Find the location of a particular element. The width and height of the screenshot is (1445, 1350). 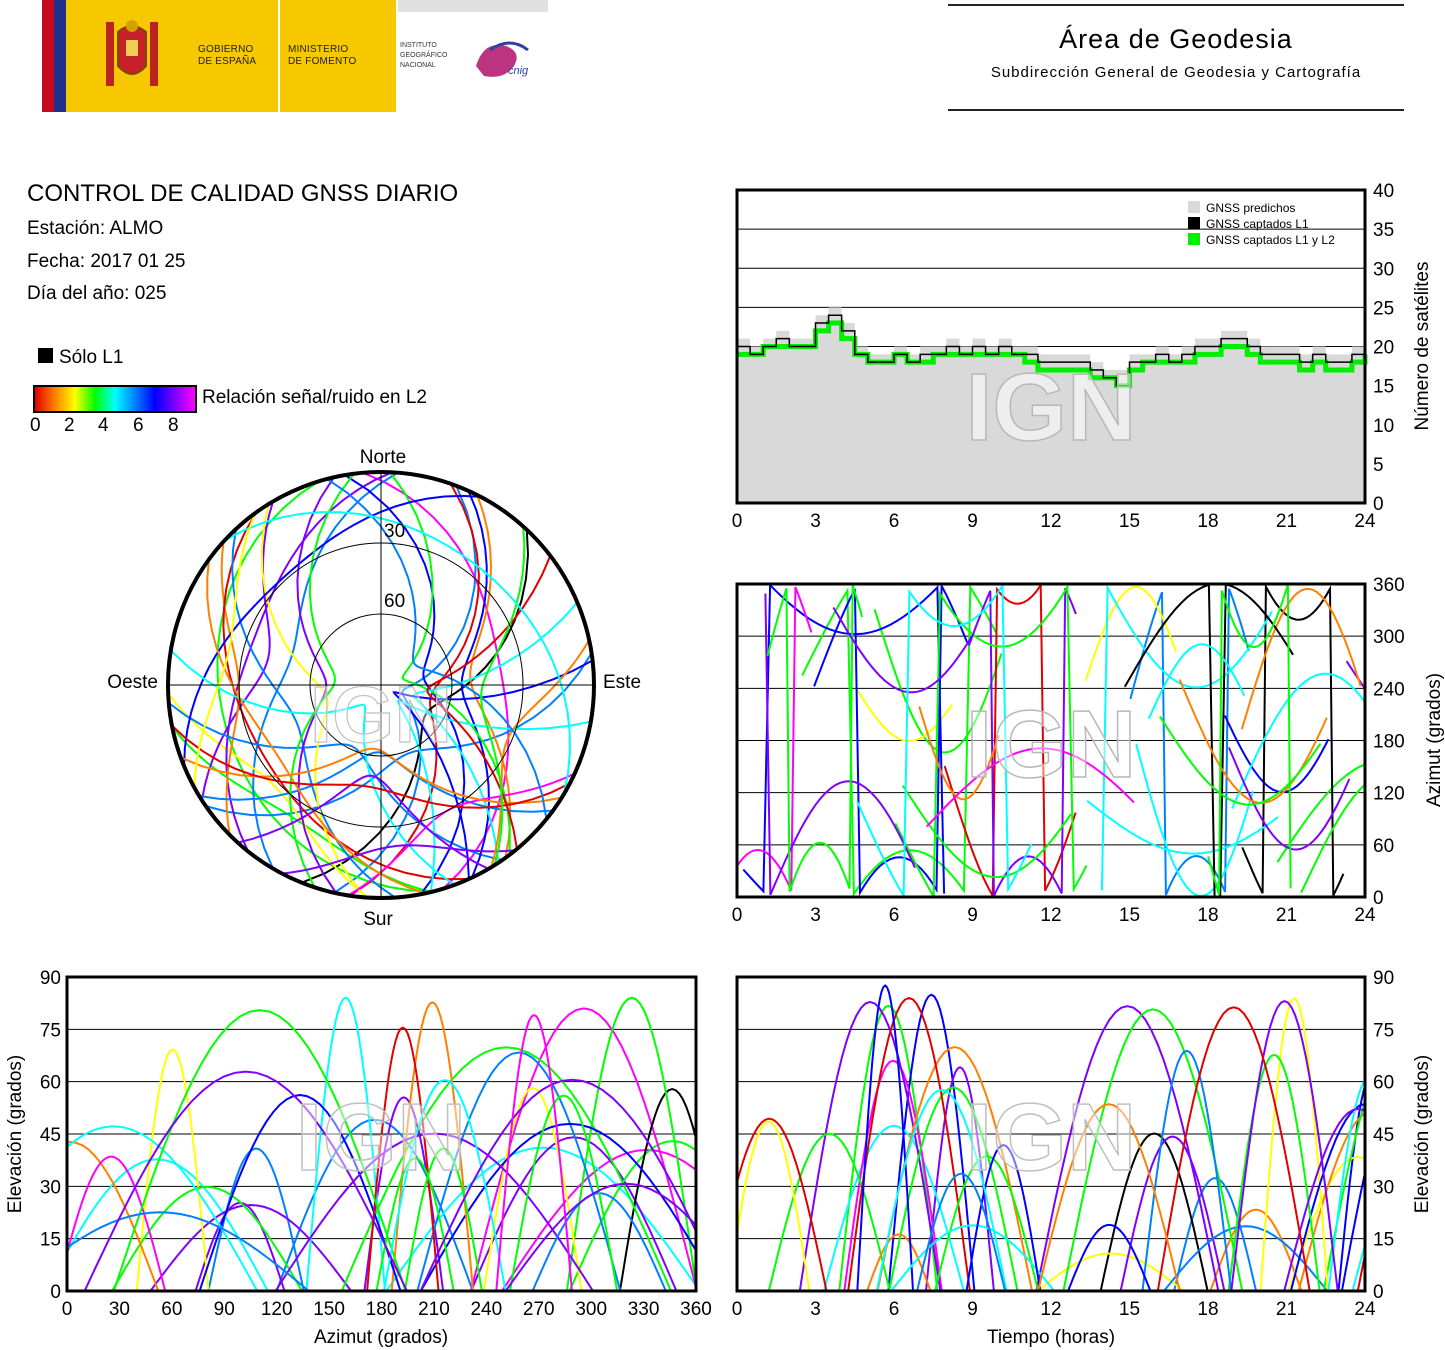

p3-x-tick-label: 120 is located at coordinates (277, 1309).